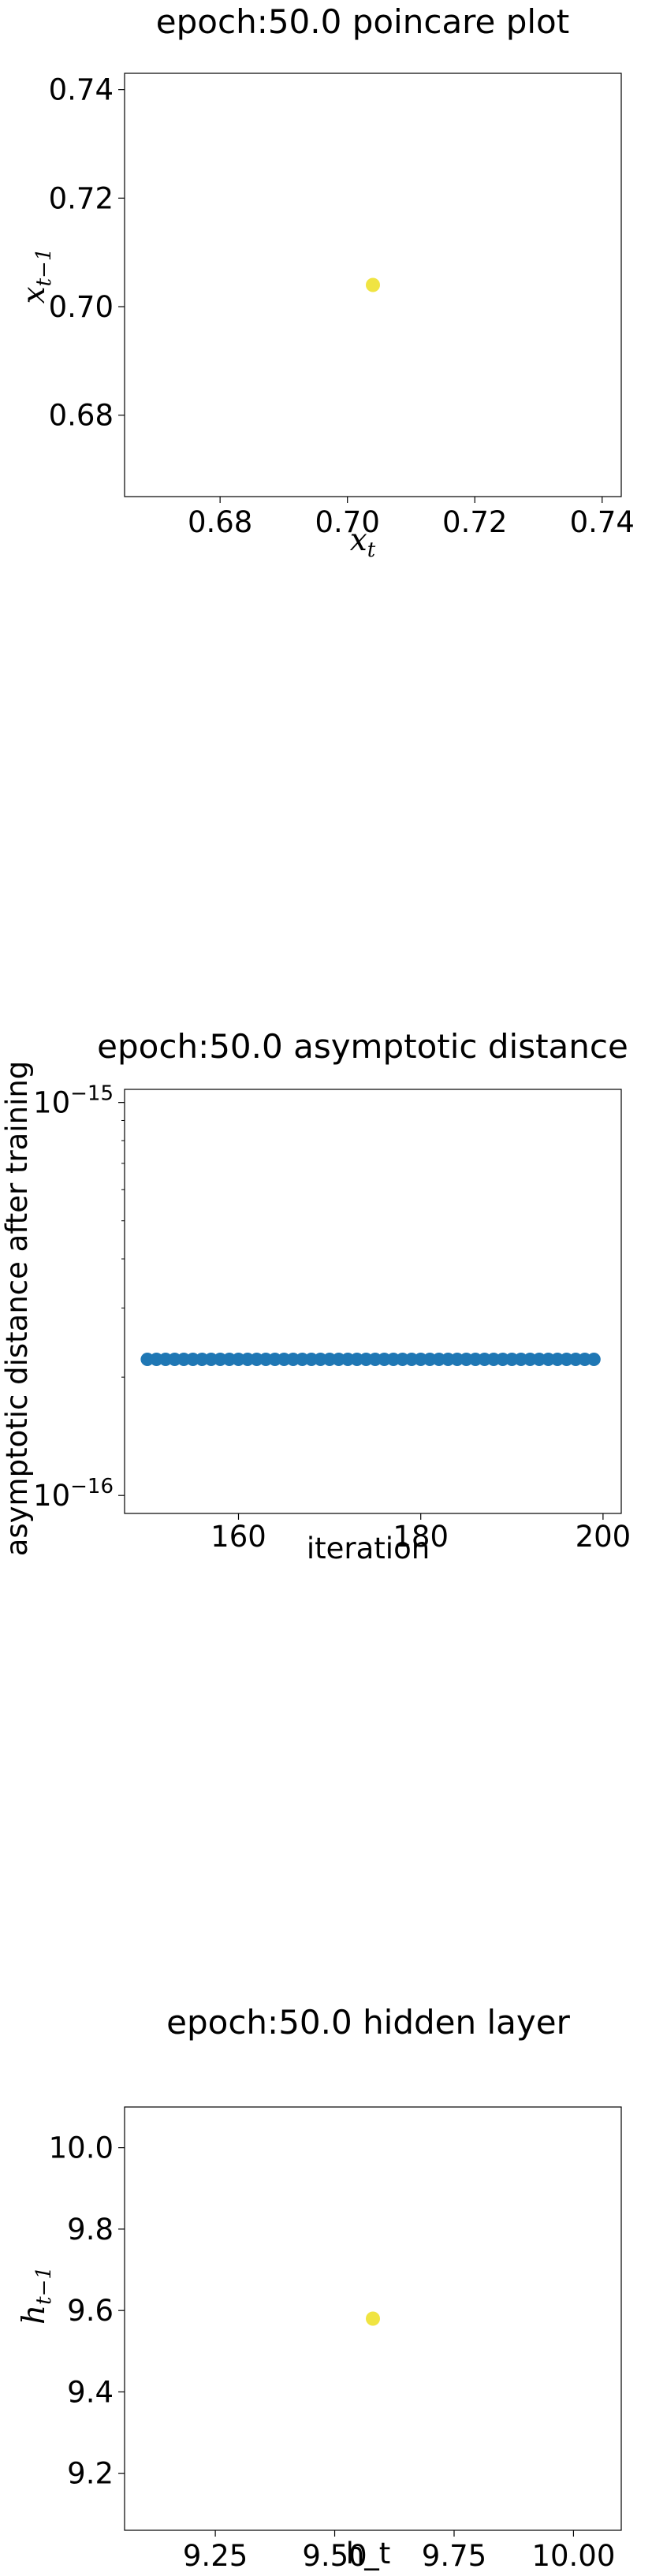 The width and height of the screenshot is (652, 2576). I want to click on x-tick-label: 9.75, so click(454, 2556).